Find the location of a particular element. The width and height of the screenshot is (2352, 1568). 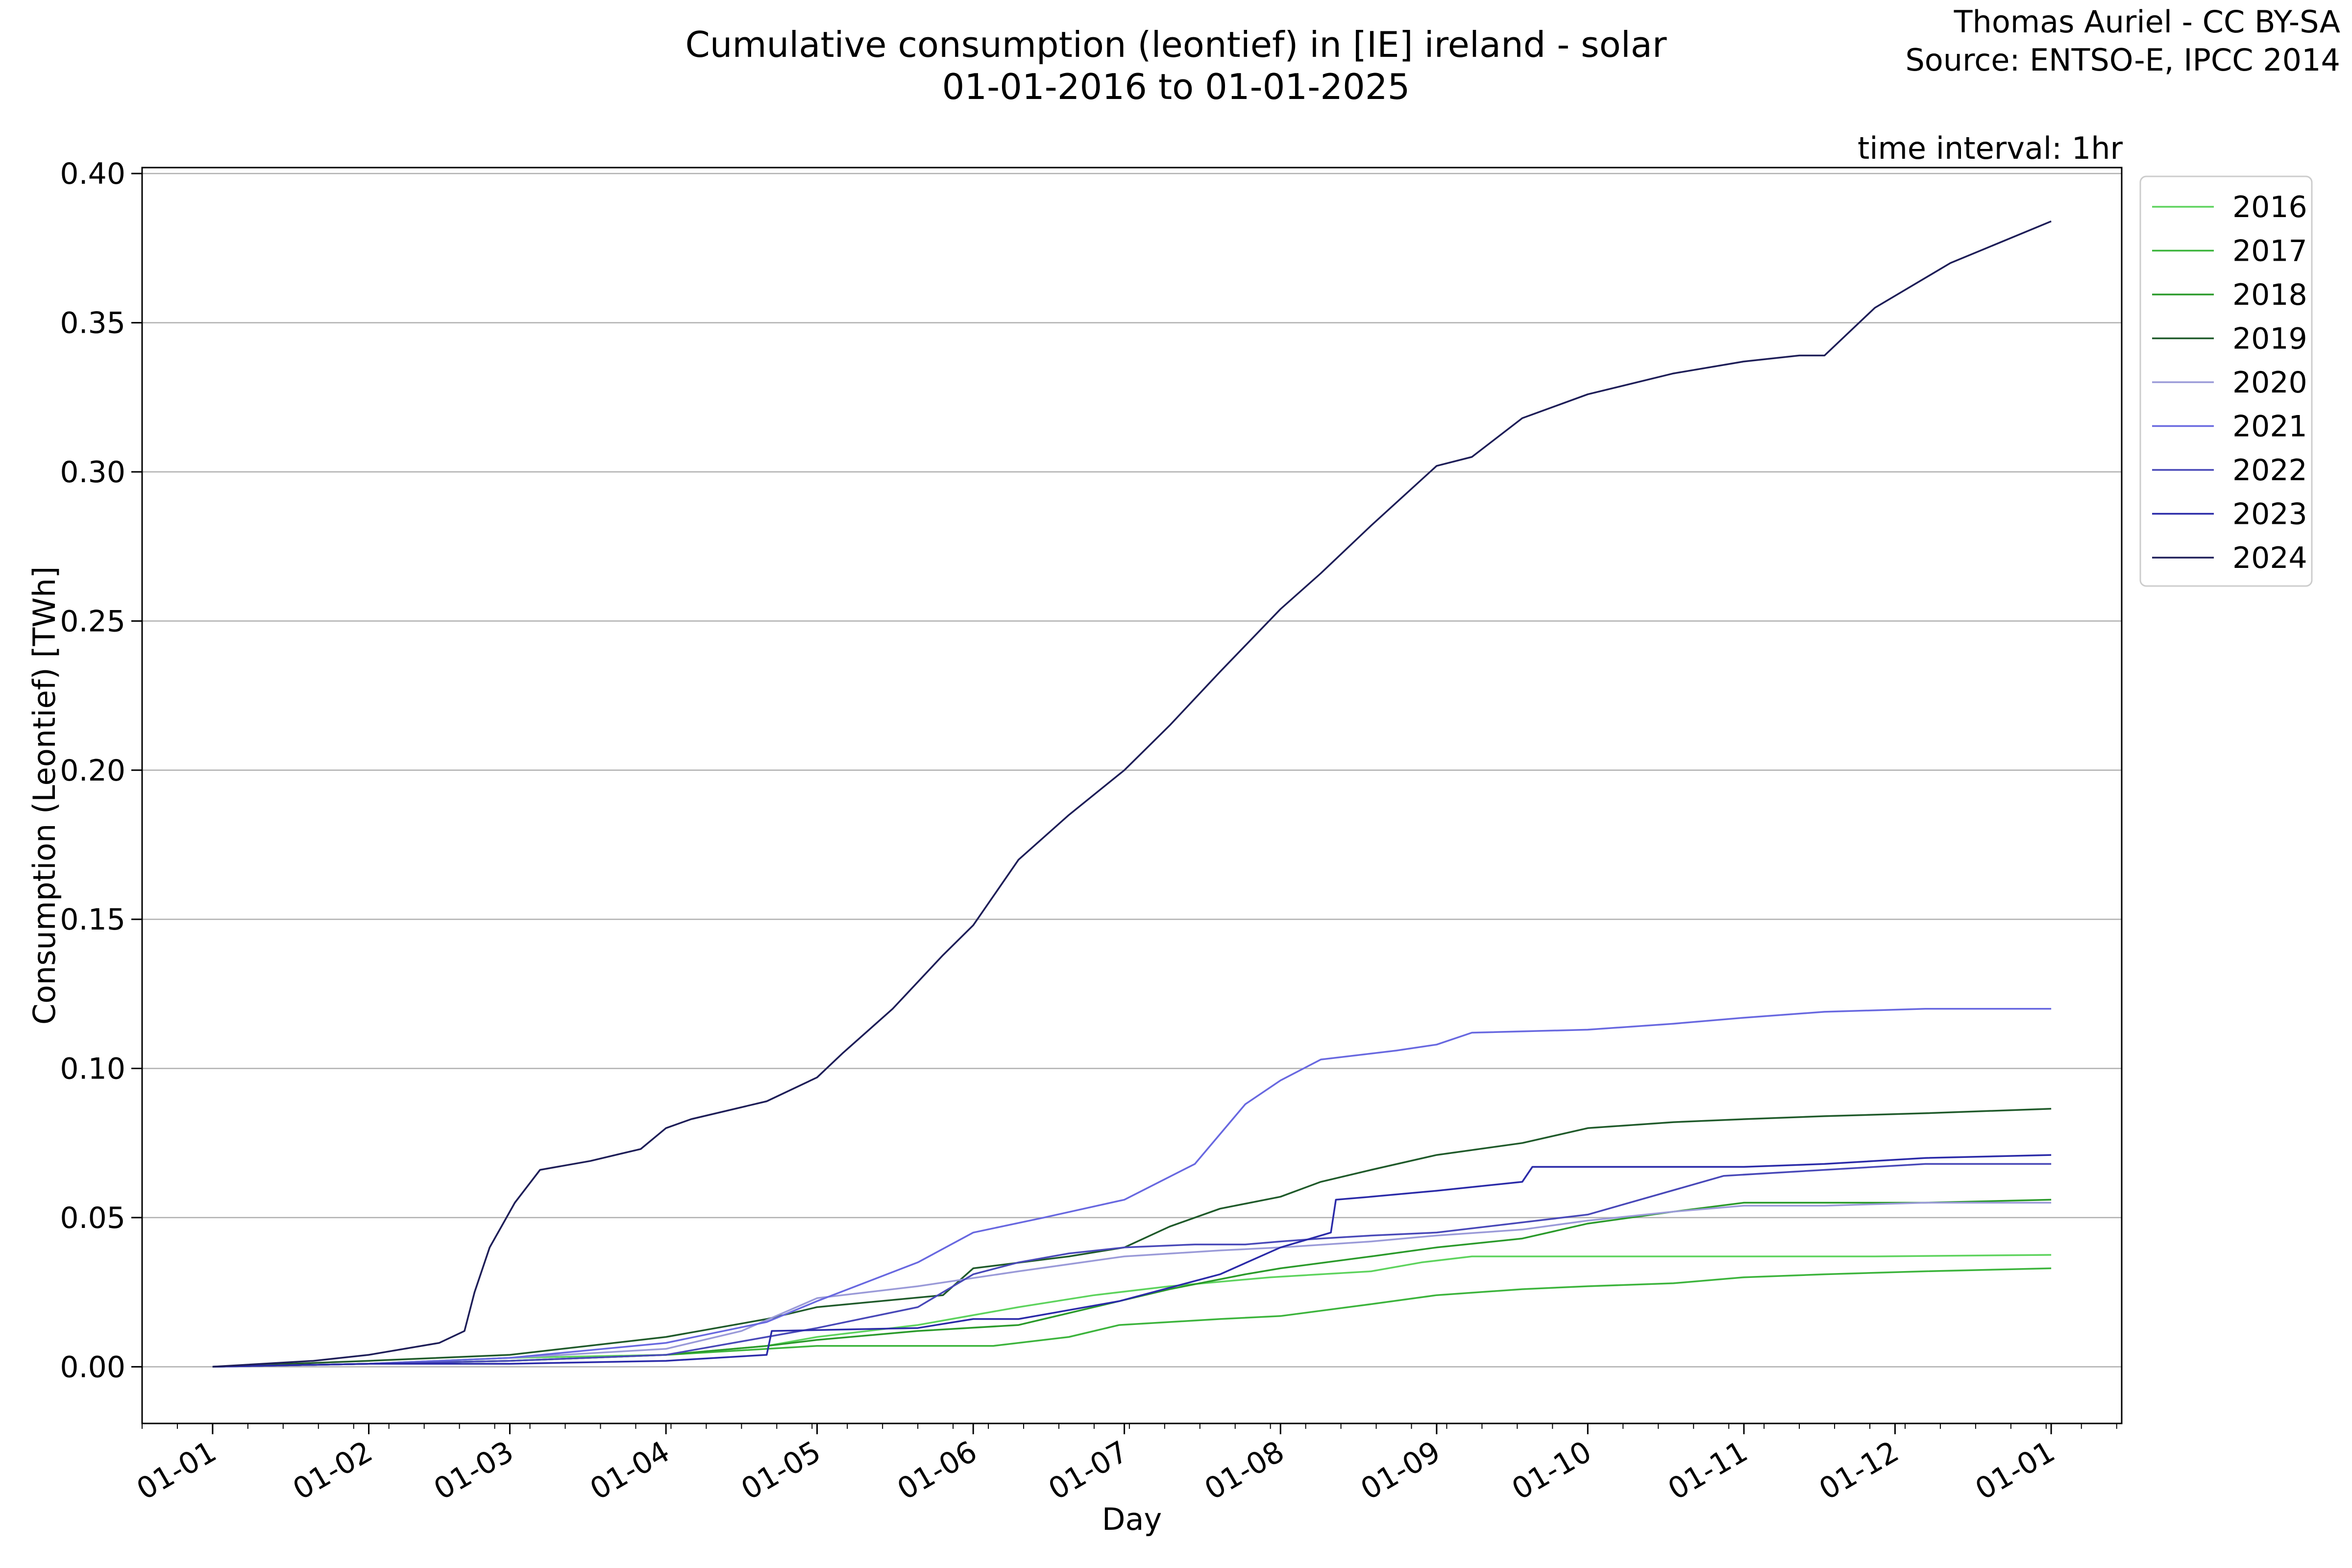

credit-source: Source: ENTSO-E, IPCC 2014 is located at coordinates (2122, 60).